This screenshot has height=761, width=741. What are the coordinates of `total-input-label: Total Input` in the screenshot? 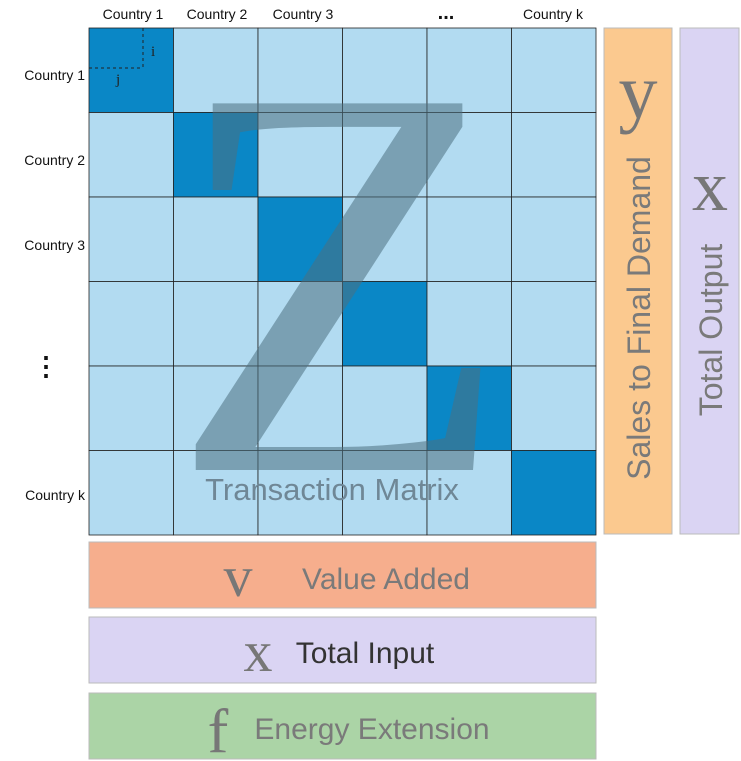 It's located at (365, 653).